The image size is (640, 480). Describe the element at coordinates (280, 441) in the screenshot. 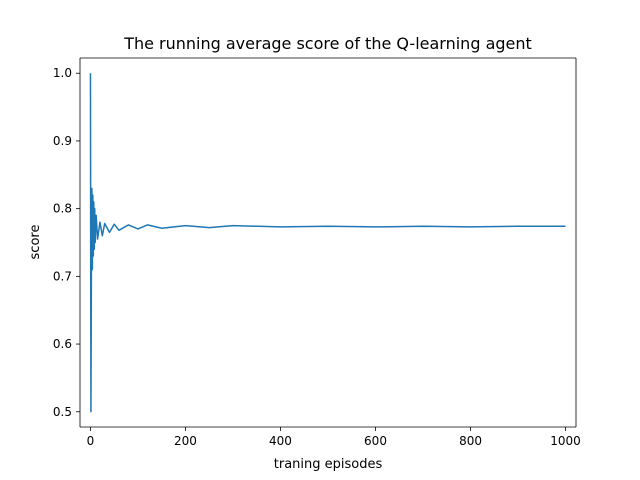

I see `x-tick-label: 400` at that location.